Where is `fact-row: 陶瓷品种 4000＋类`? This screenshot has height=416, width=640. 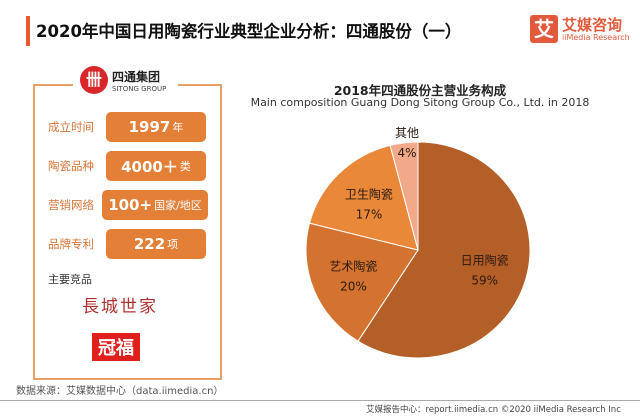 fact-row: 陶瓷品种 4000＋类 is located at coordinates (127, 166).